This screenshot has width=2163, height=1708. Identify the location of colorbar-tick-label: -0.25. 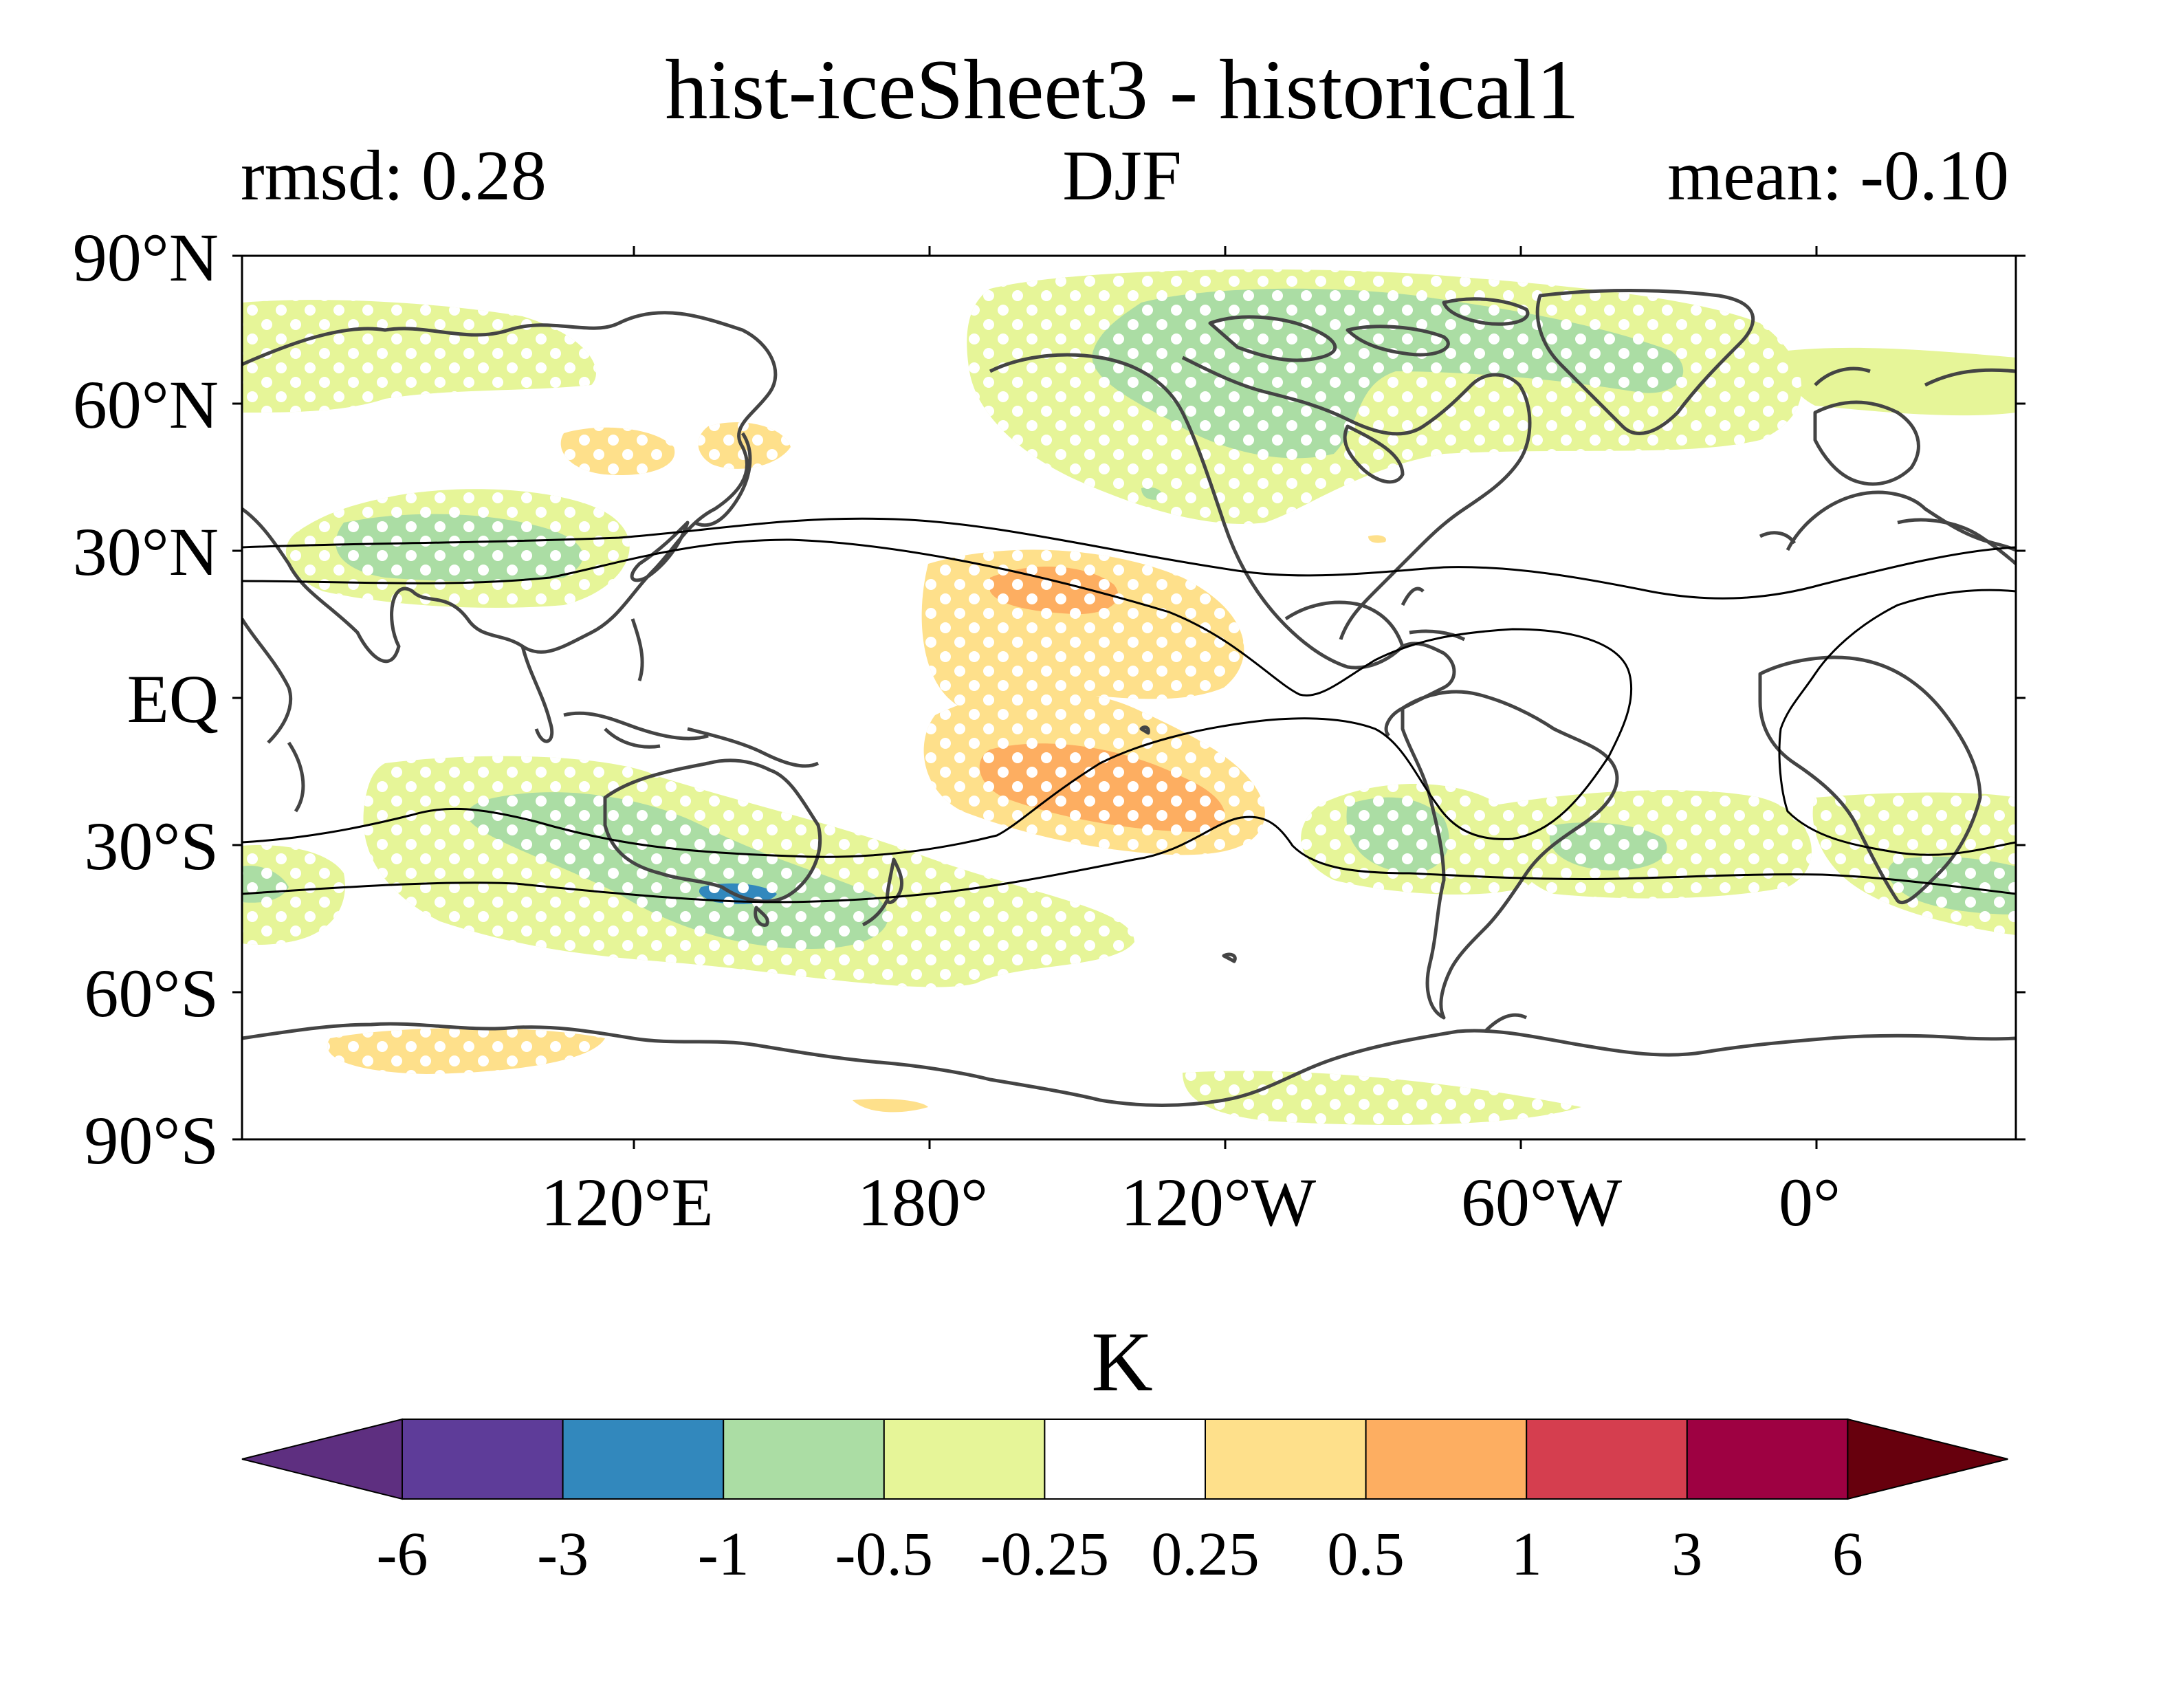
(1044, 1554).